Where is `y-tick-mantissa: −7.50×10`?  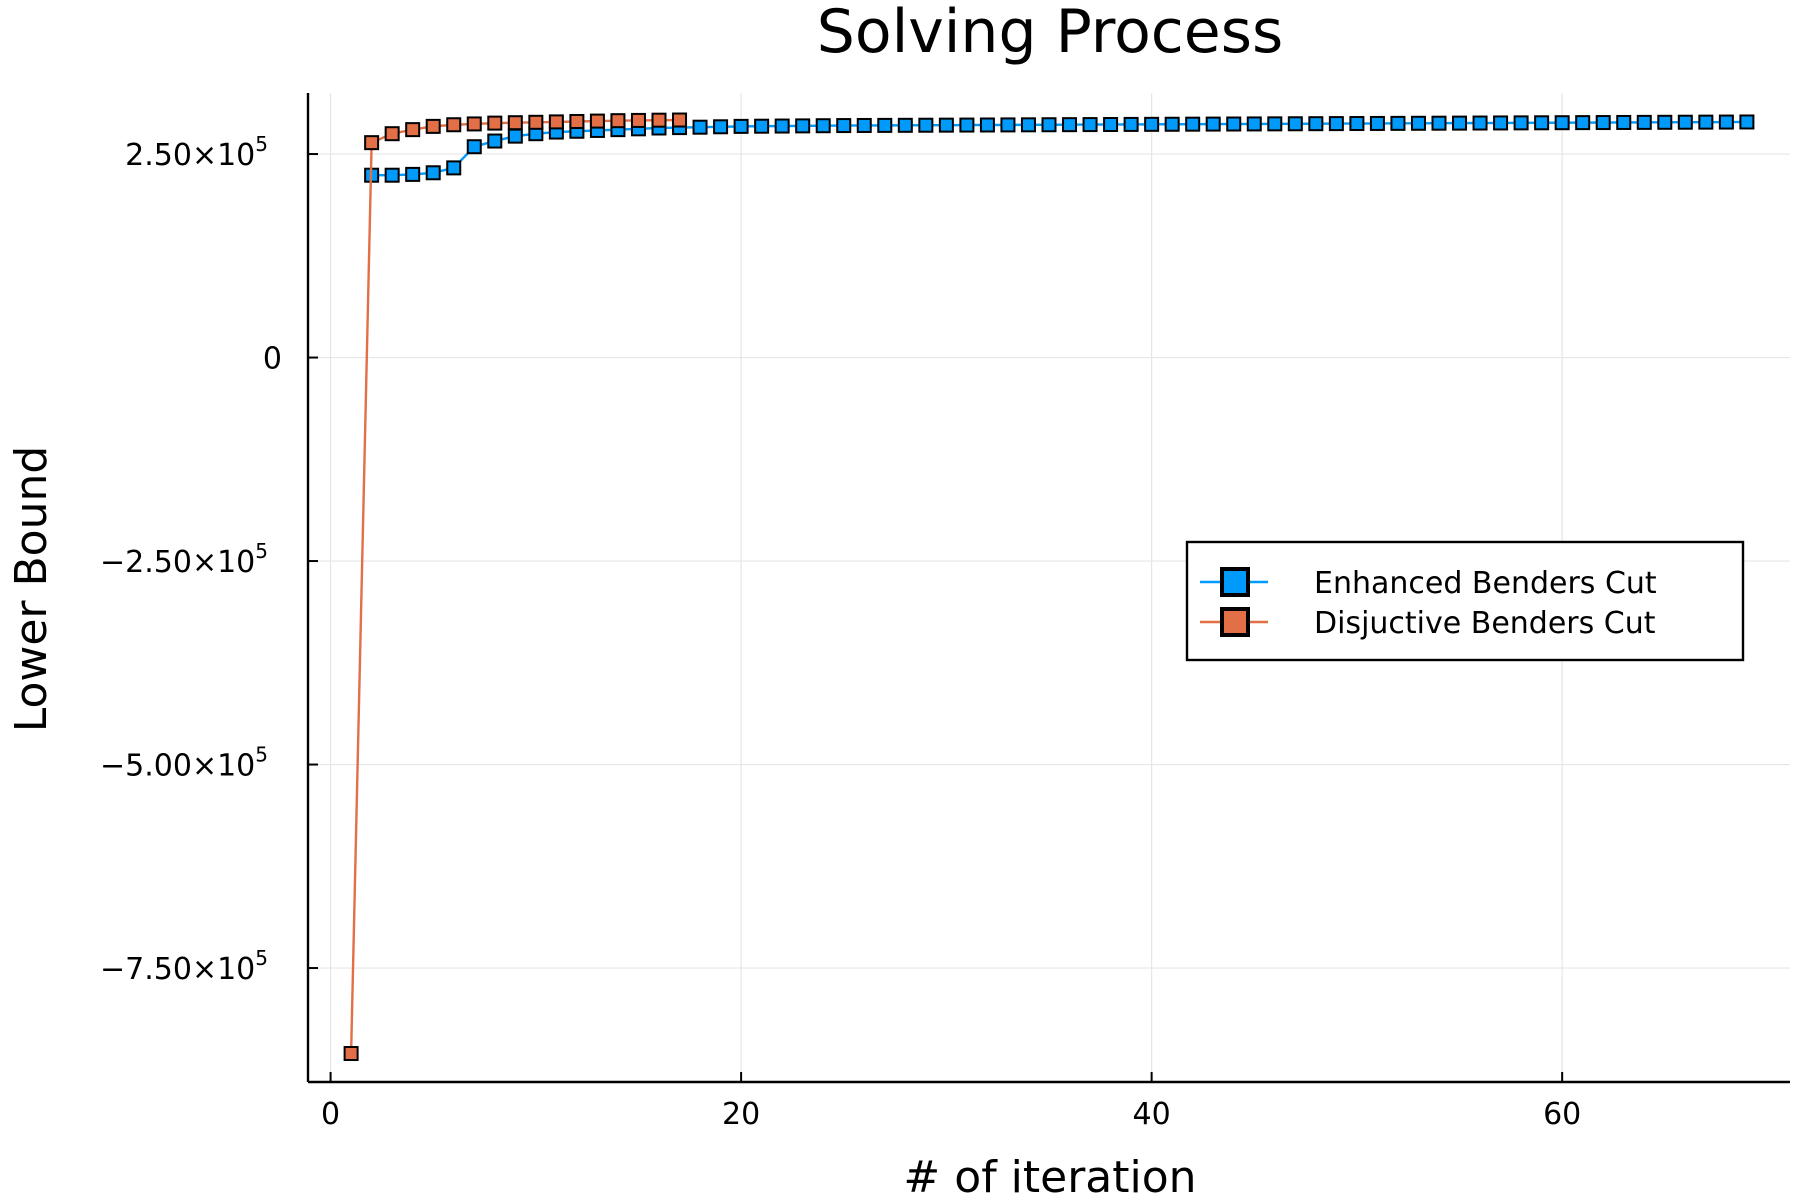
y-tick-mantissa: −7.50×10 is located at coordinates (177, 969).